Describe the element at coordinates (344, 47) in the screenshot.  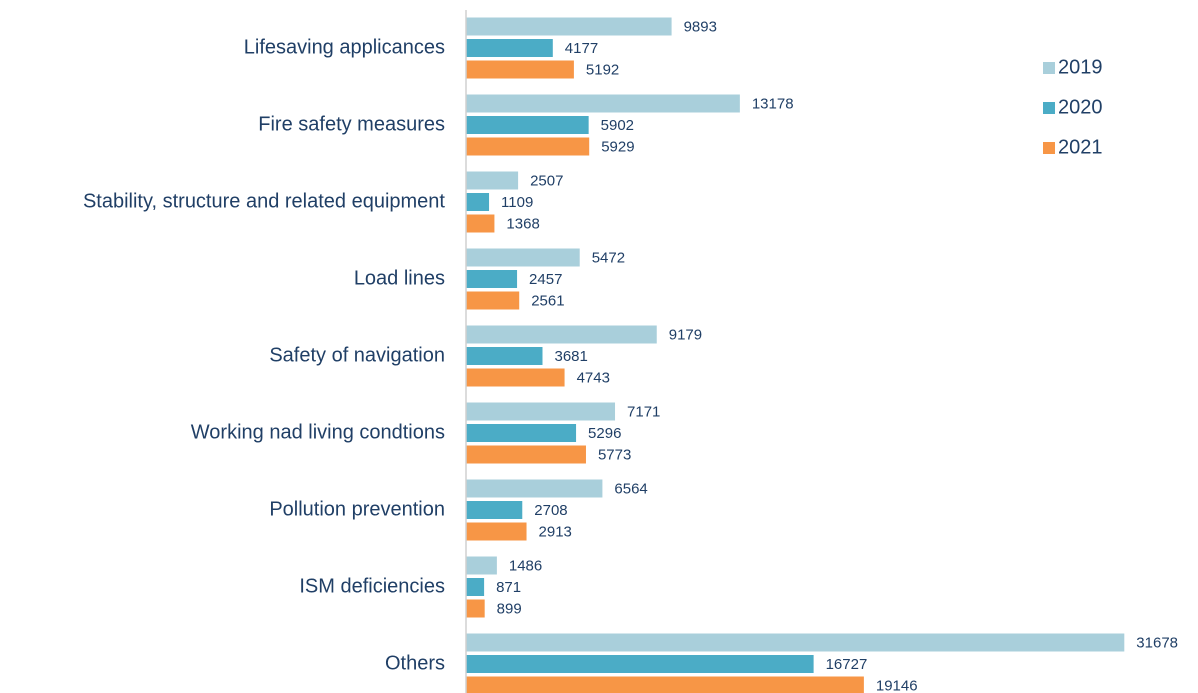
I see `category-label: Lifesaving applicances` at that location.